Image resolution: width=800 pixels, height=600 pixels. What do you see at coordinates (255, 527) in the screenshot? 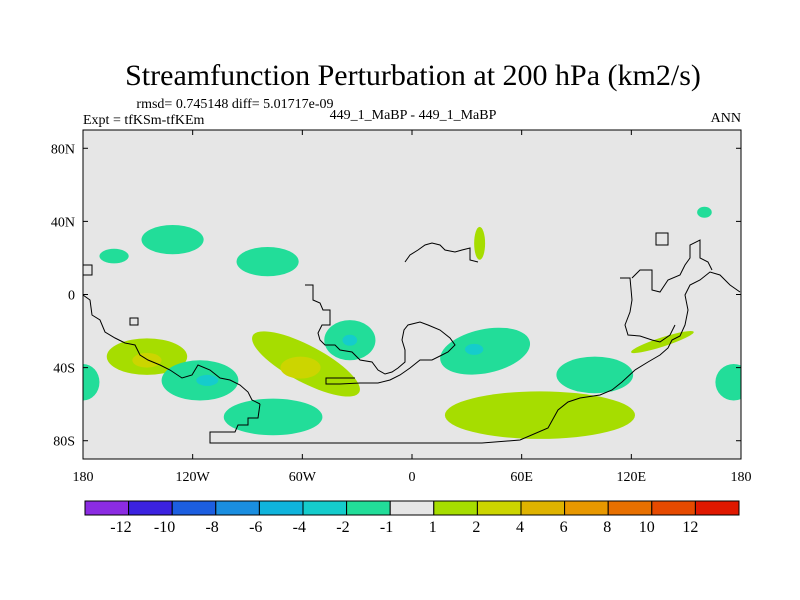
I see `colorbar-label: -6` at bounding box center [255, 527].